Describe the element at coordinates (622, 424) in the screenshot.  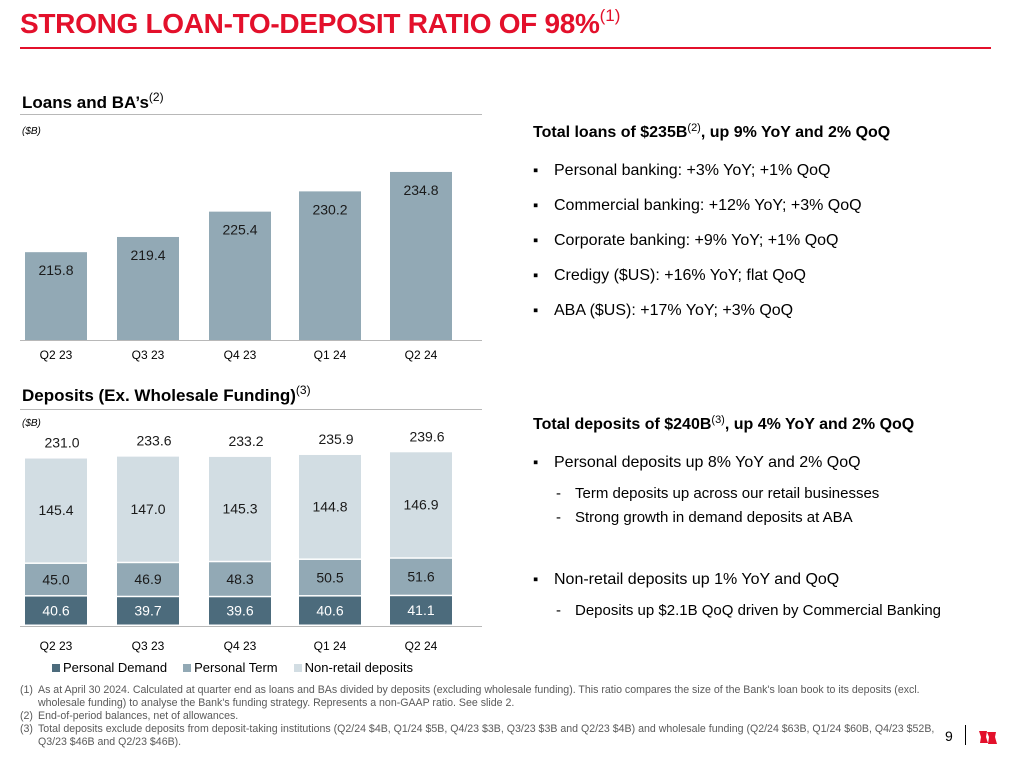
I see `deposits-heading-pre: Total deposits of $240B` at that location.